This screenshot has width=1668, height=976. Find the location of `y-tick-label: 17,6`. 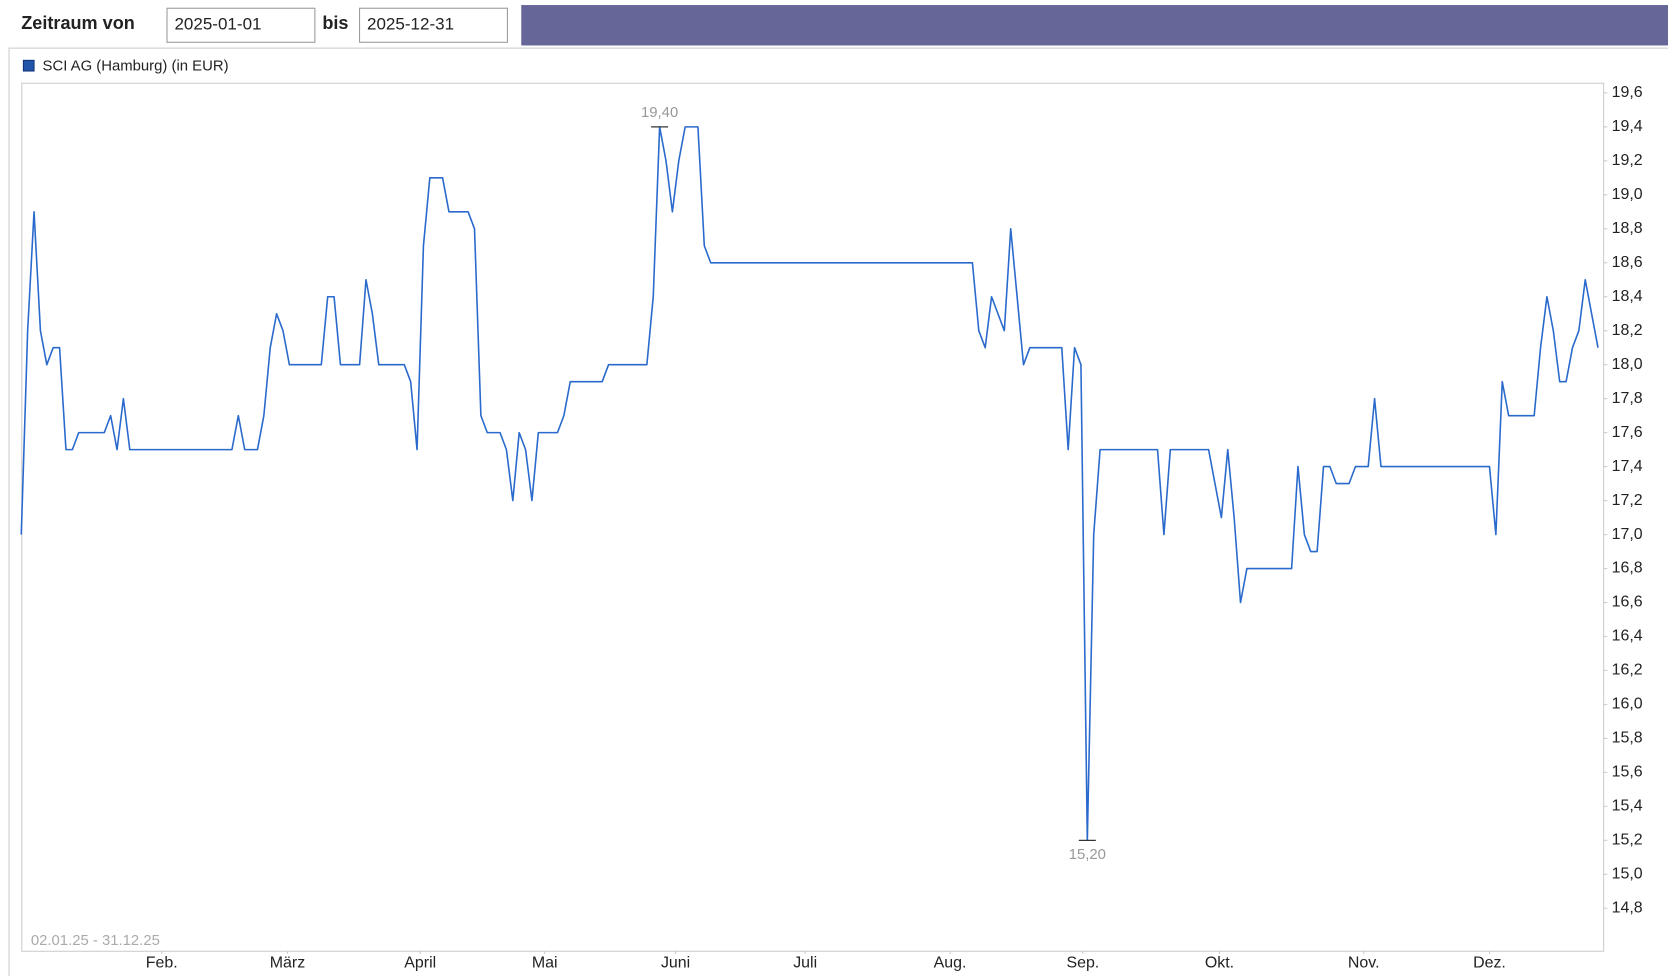

y-tick-label: 17,6 is located at coordinates (1627, 432).